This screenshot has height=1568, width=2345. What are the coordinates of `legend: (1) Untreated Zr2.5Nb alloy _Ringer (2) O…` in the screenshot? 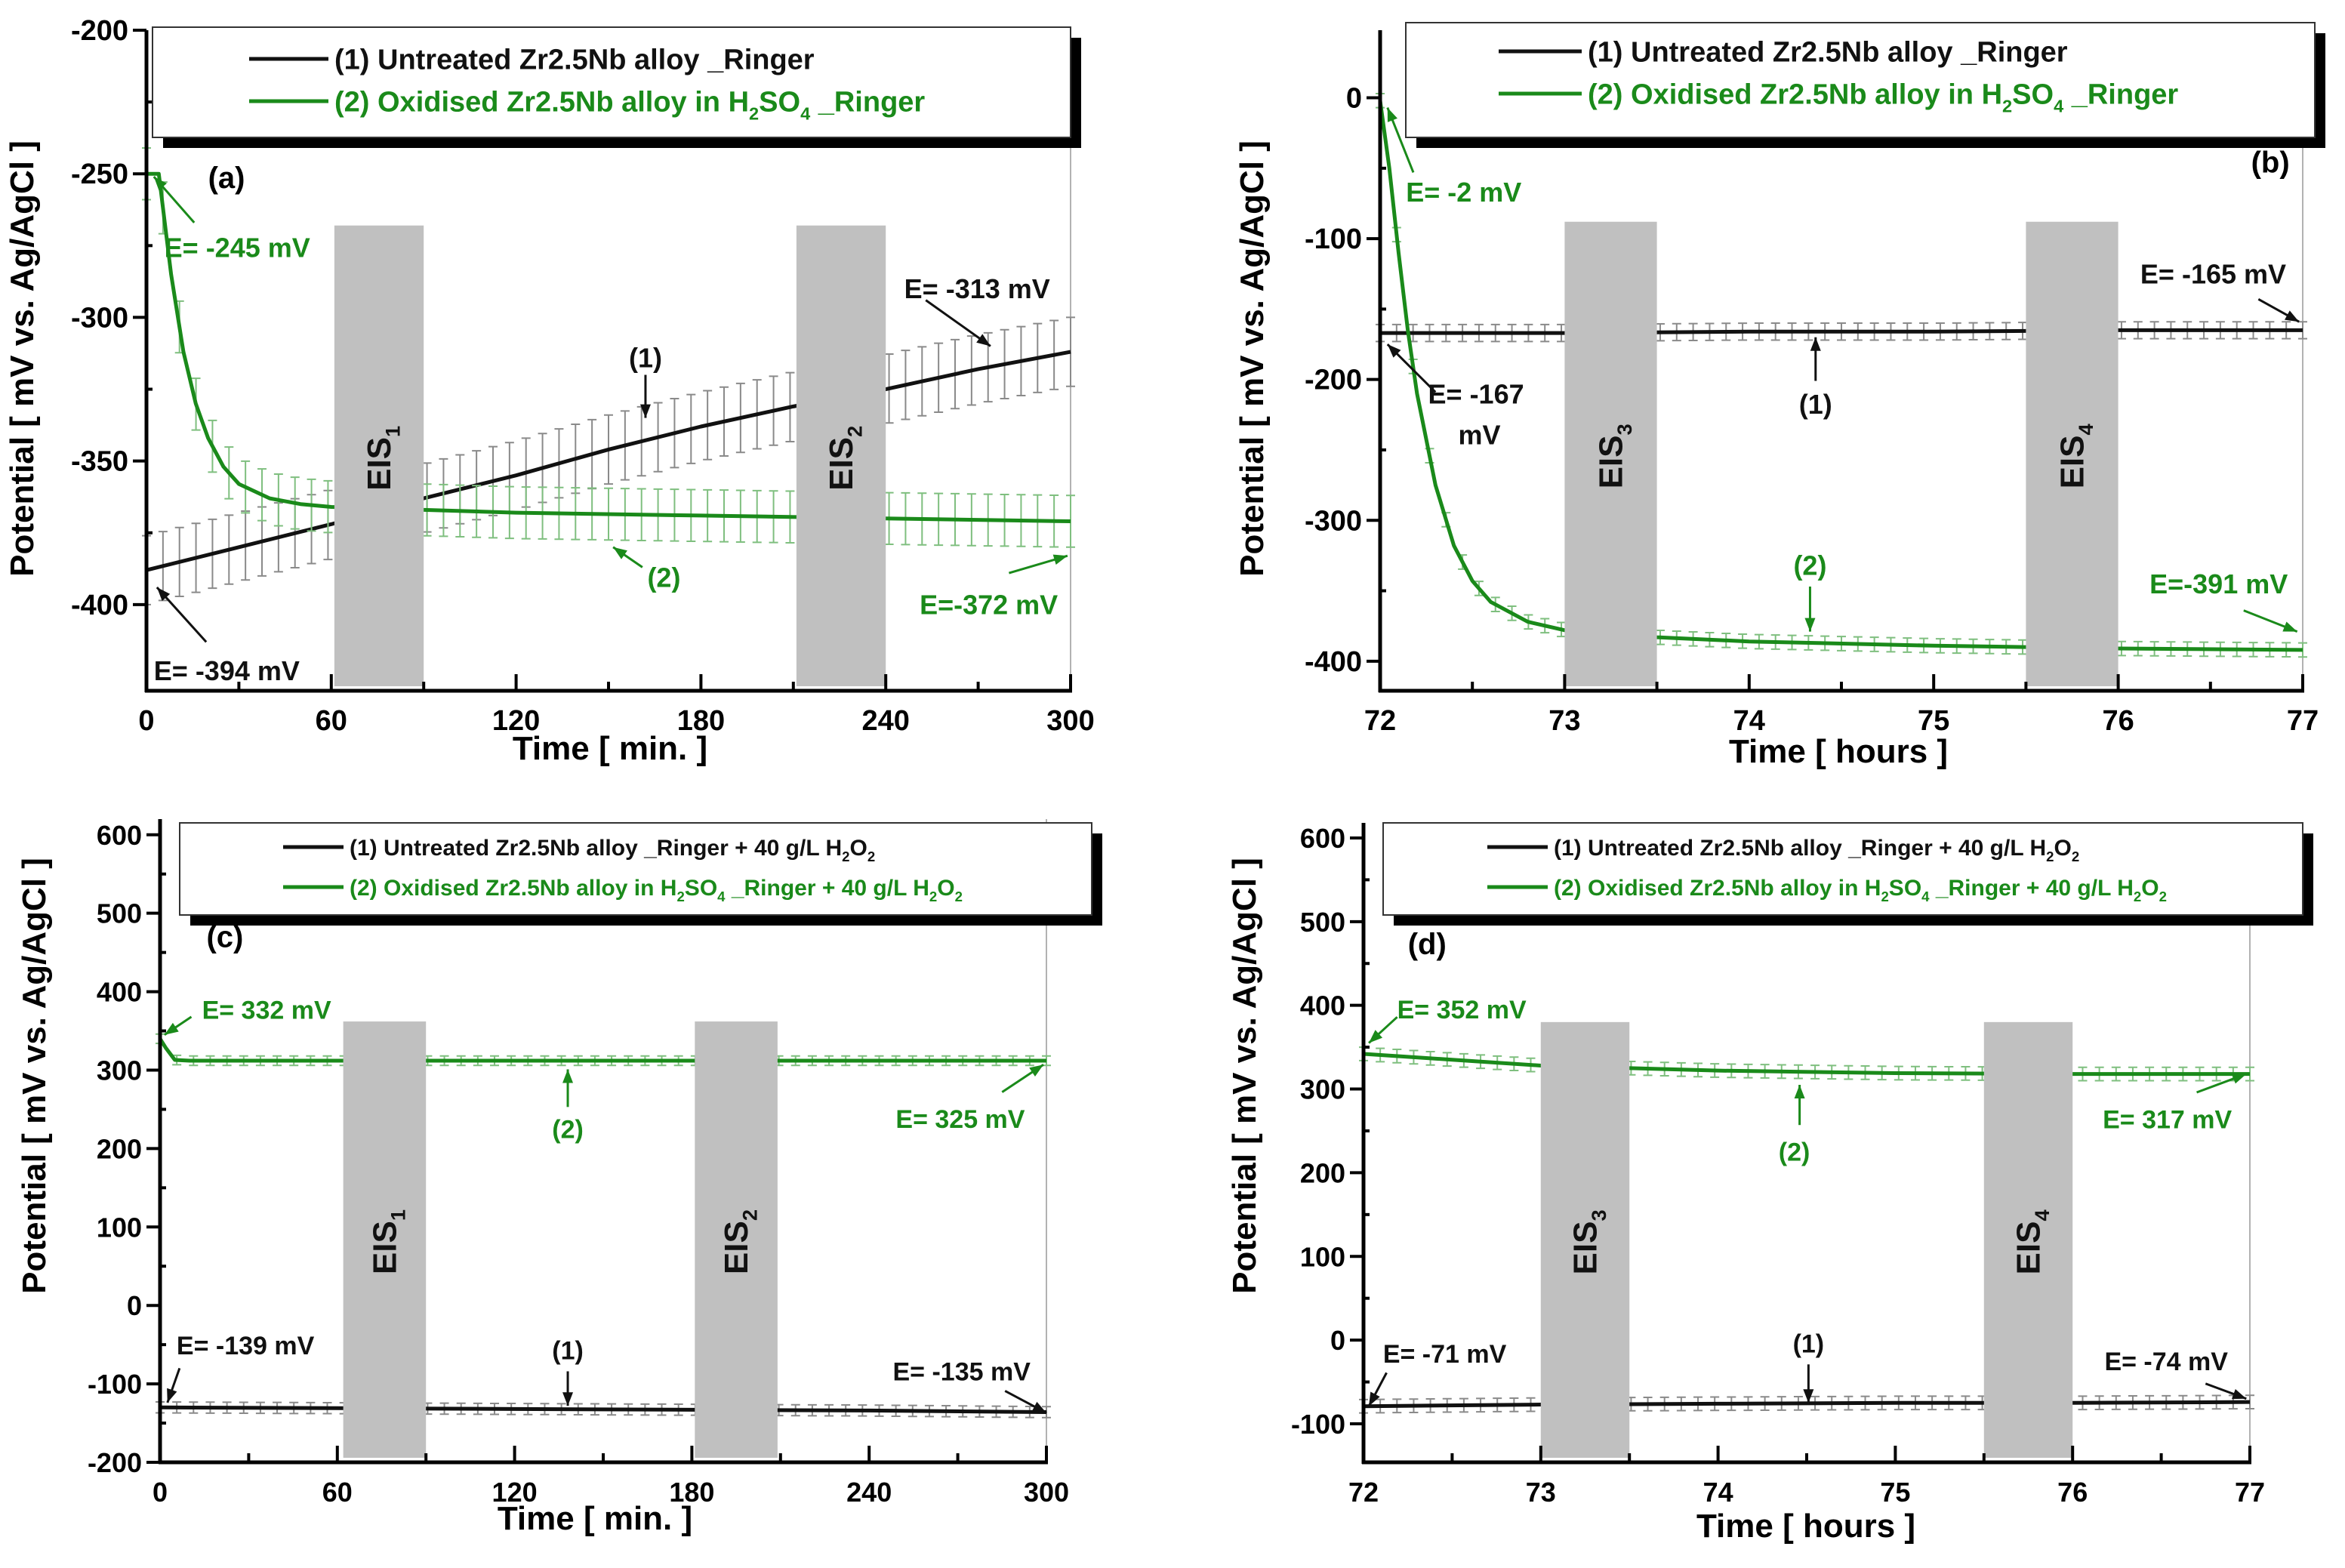 It's located at (611, 82).